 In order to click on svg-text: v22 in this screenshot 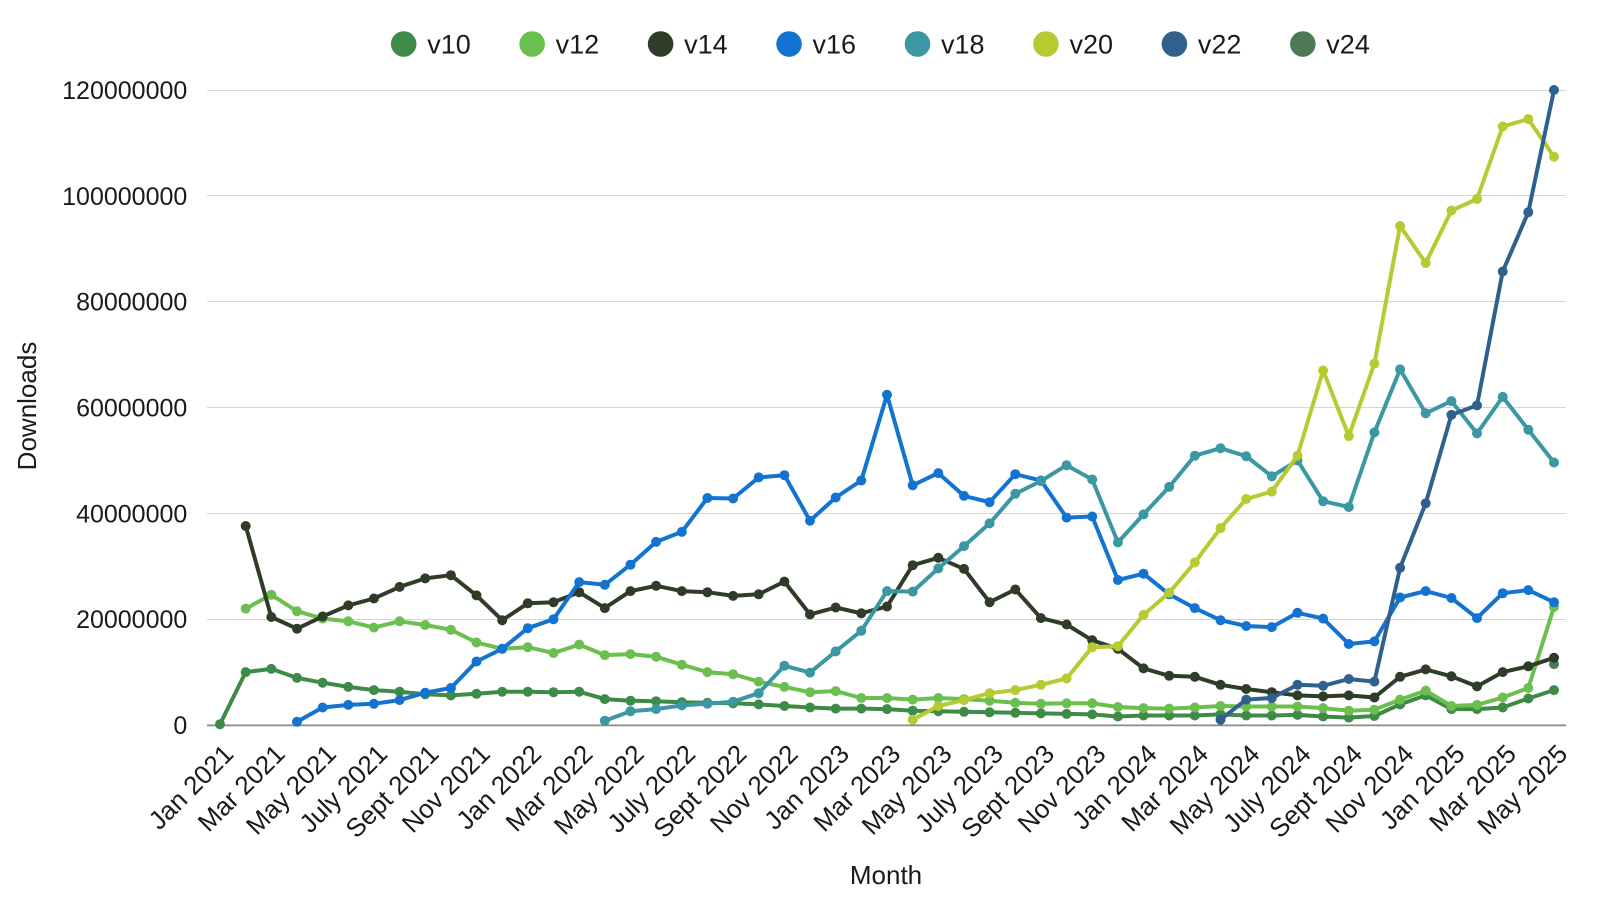, I will do `click(1220, 45)`.